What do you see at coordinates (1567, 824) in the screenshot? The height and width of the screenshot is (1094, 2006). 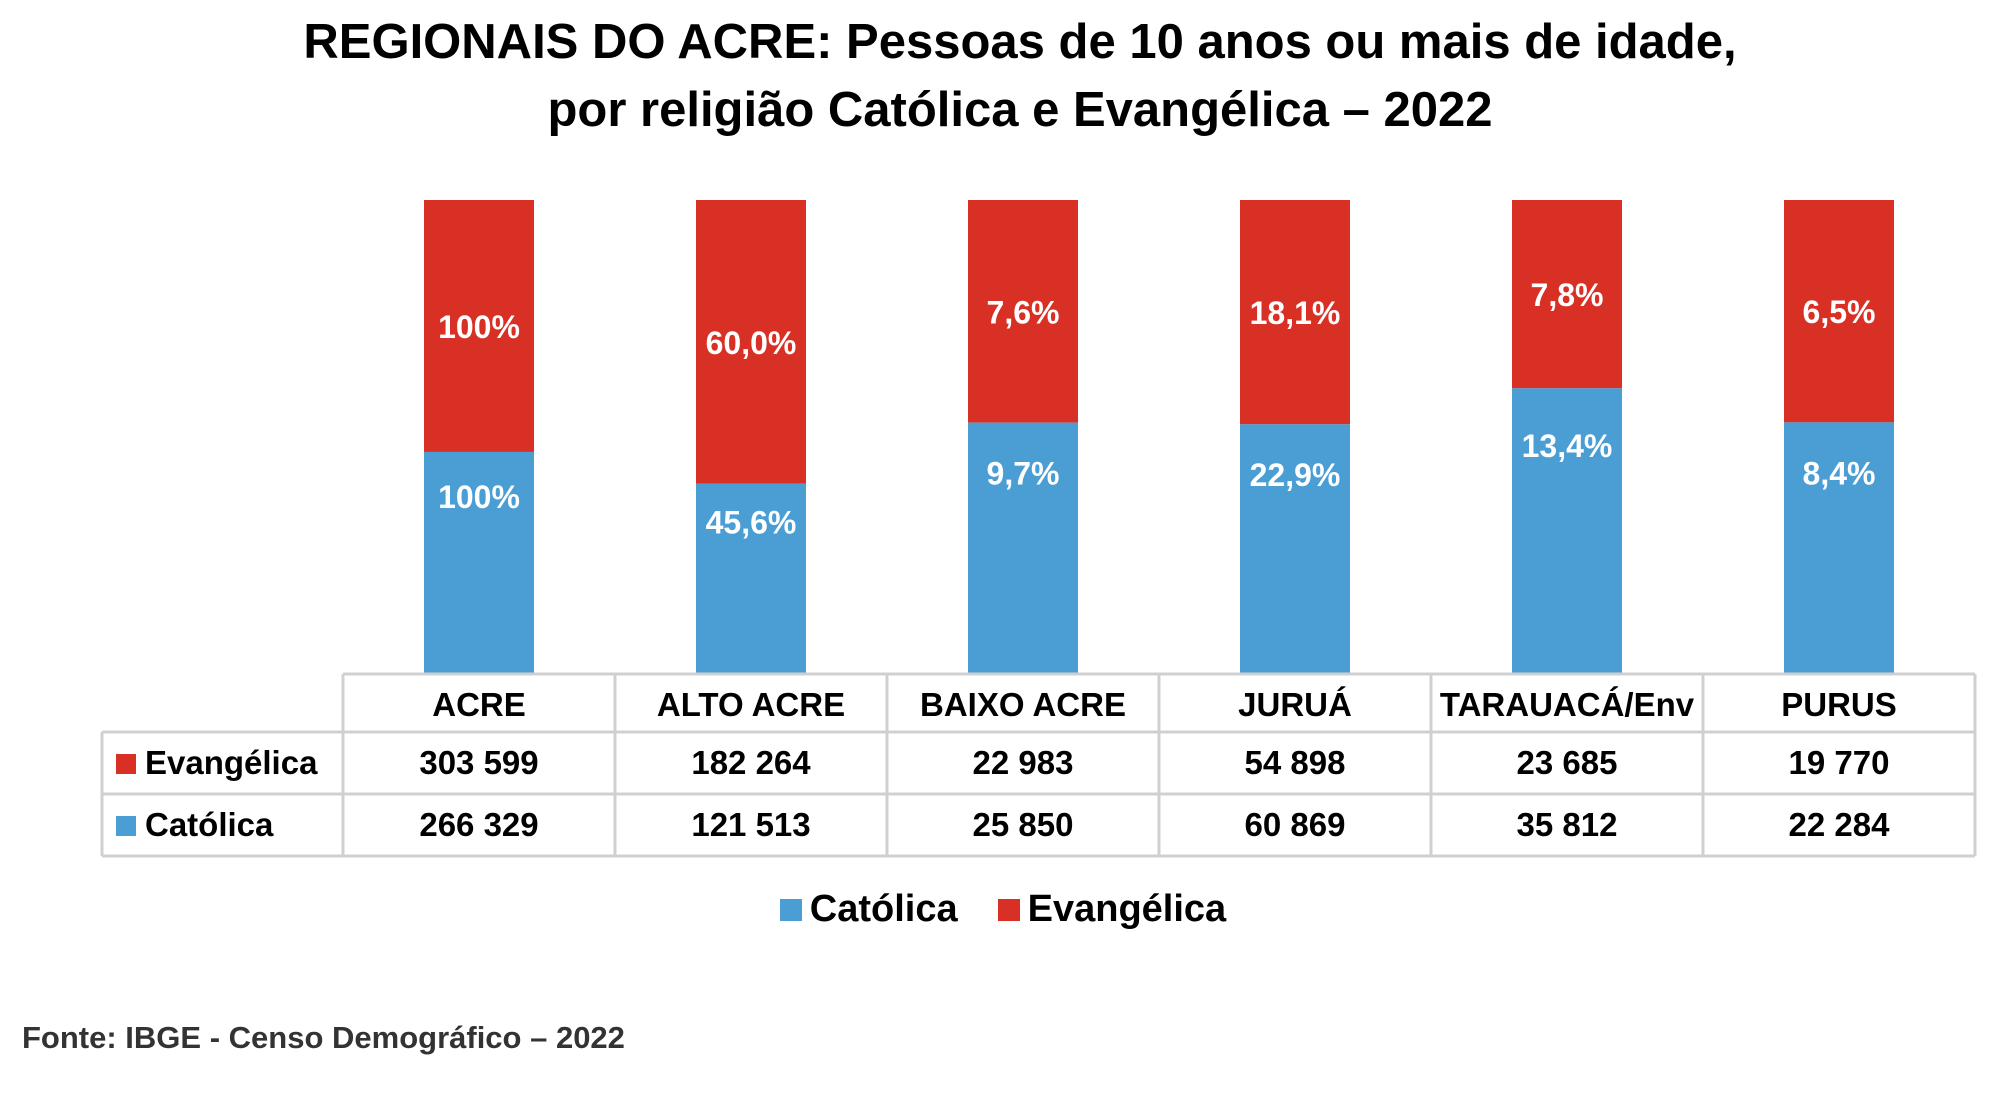 I see `table-cell-catolica-5: 35 812` at bounding box center [1567, 824].